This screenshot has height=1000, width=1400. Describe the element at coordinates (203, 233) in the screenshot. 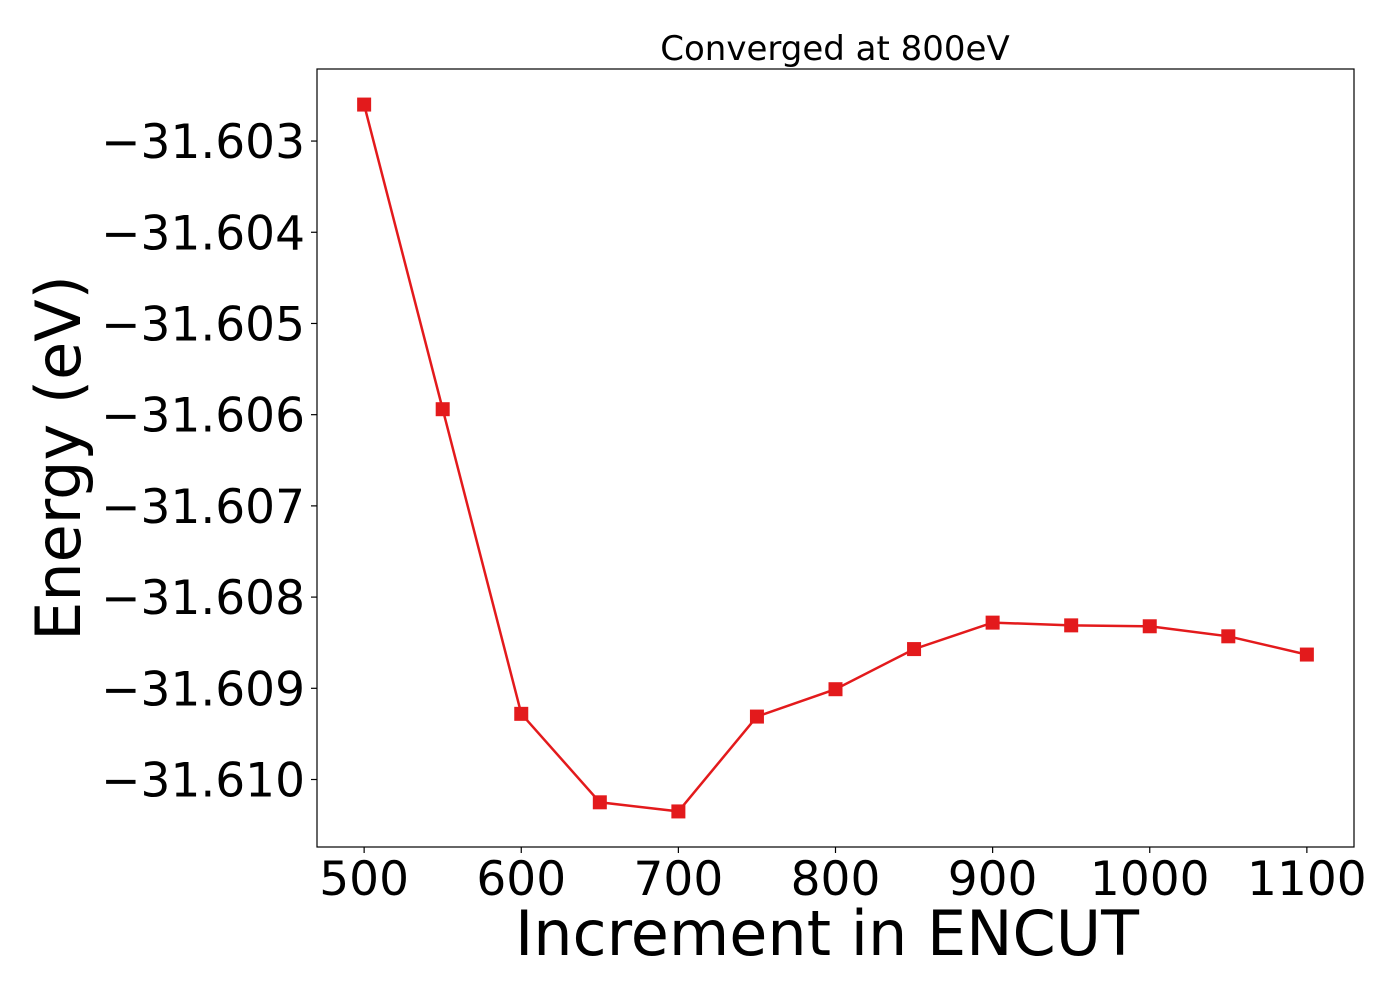

I see `y-tick-label: −31.604` at that location.